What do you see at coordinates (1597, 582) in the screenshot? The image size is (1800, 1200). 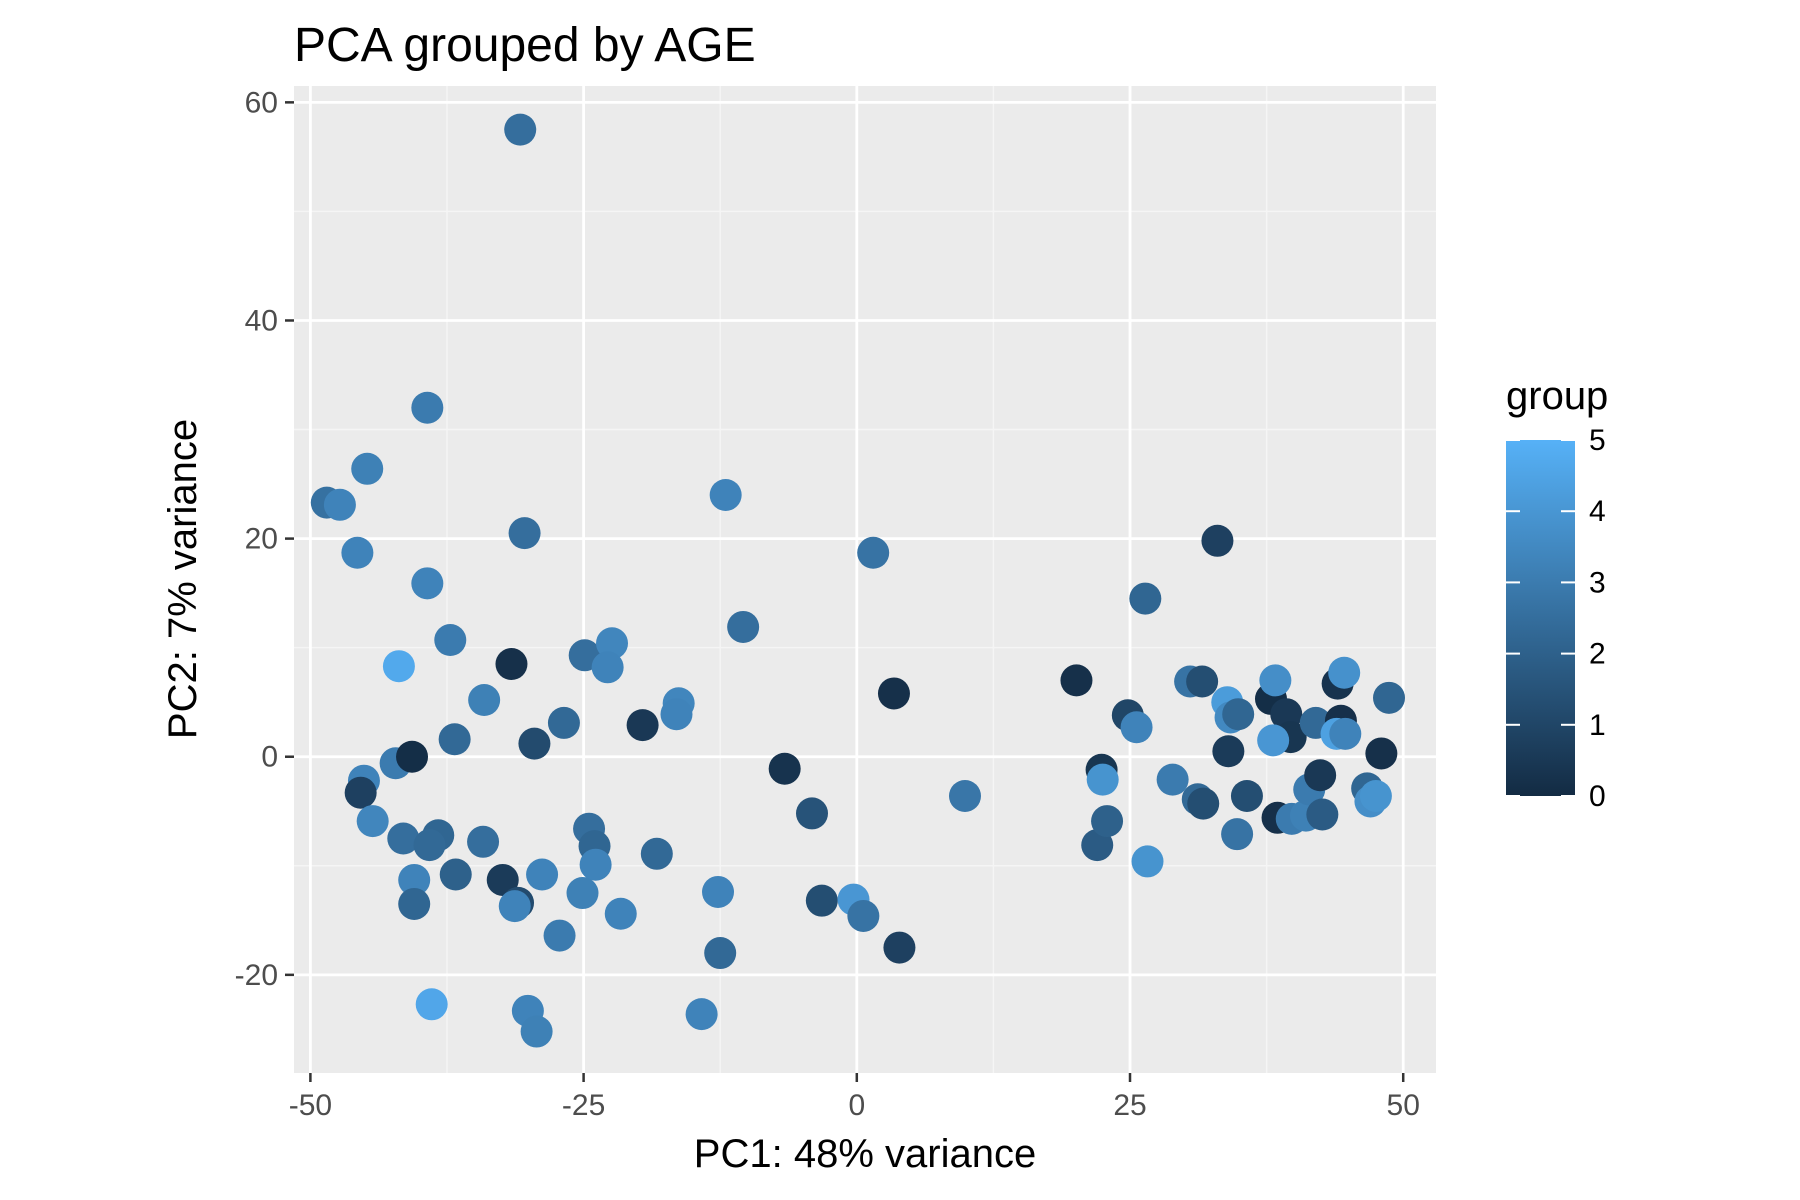 I see `legend-tick-label: 3` at bounding box center [1597, 582].